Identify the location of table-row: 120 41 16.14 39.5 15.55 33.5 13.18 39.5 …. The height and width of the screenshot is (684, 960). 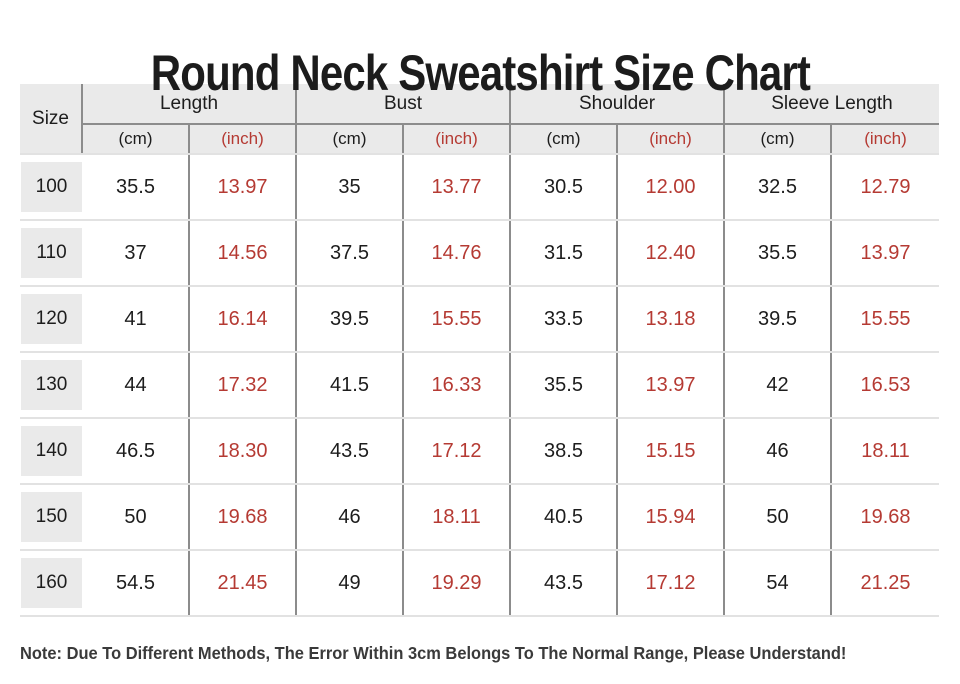
(479, 320).